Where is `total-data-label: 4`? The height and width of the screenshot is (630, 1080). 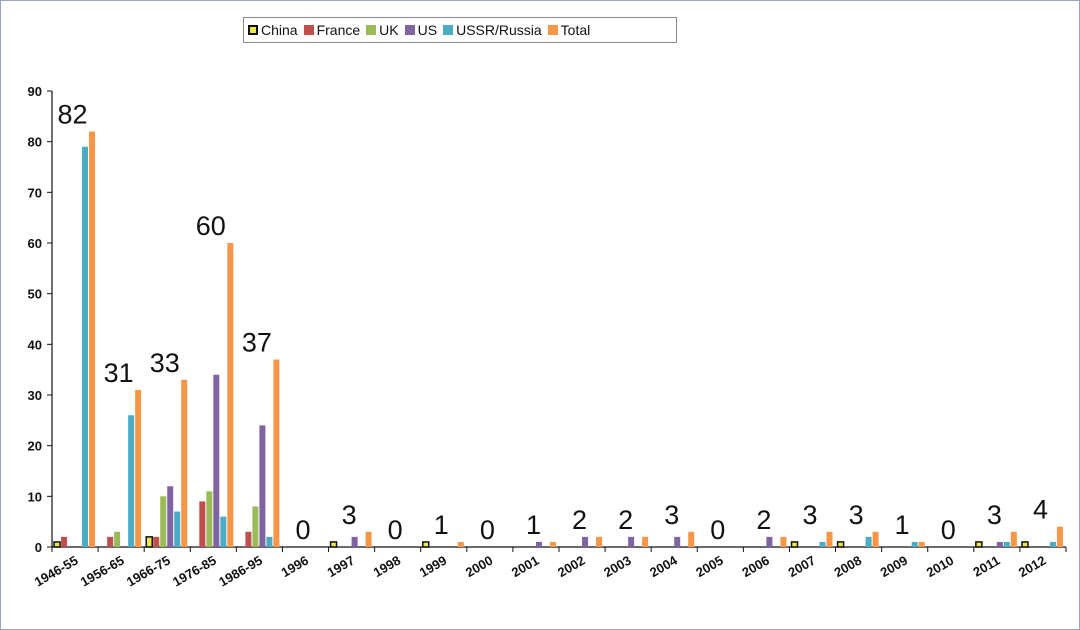
total-data-label: 4 is located at coordinates (1040, 510).